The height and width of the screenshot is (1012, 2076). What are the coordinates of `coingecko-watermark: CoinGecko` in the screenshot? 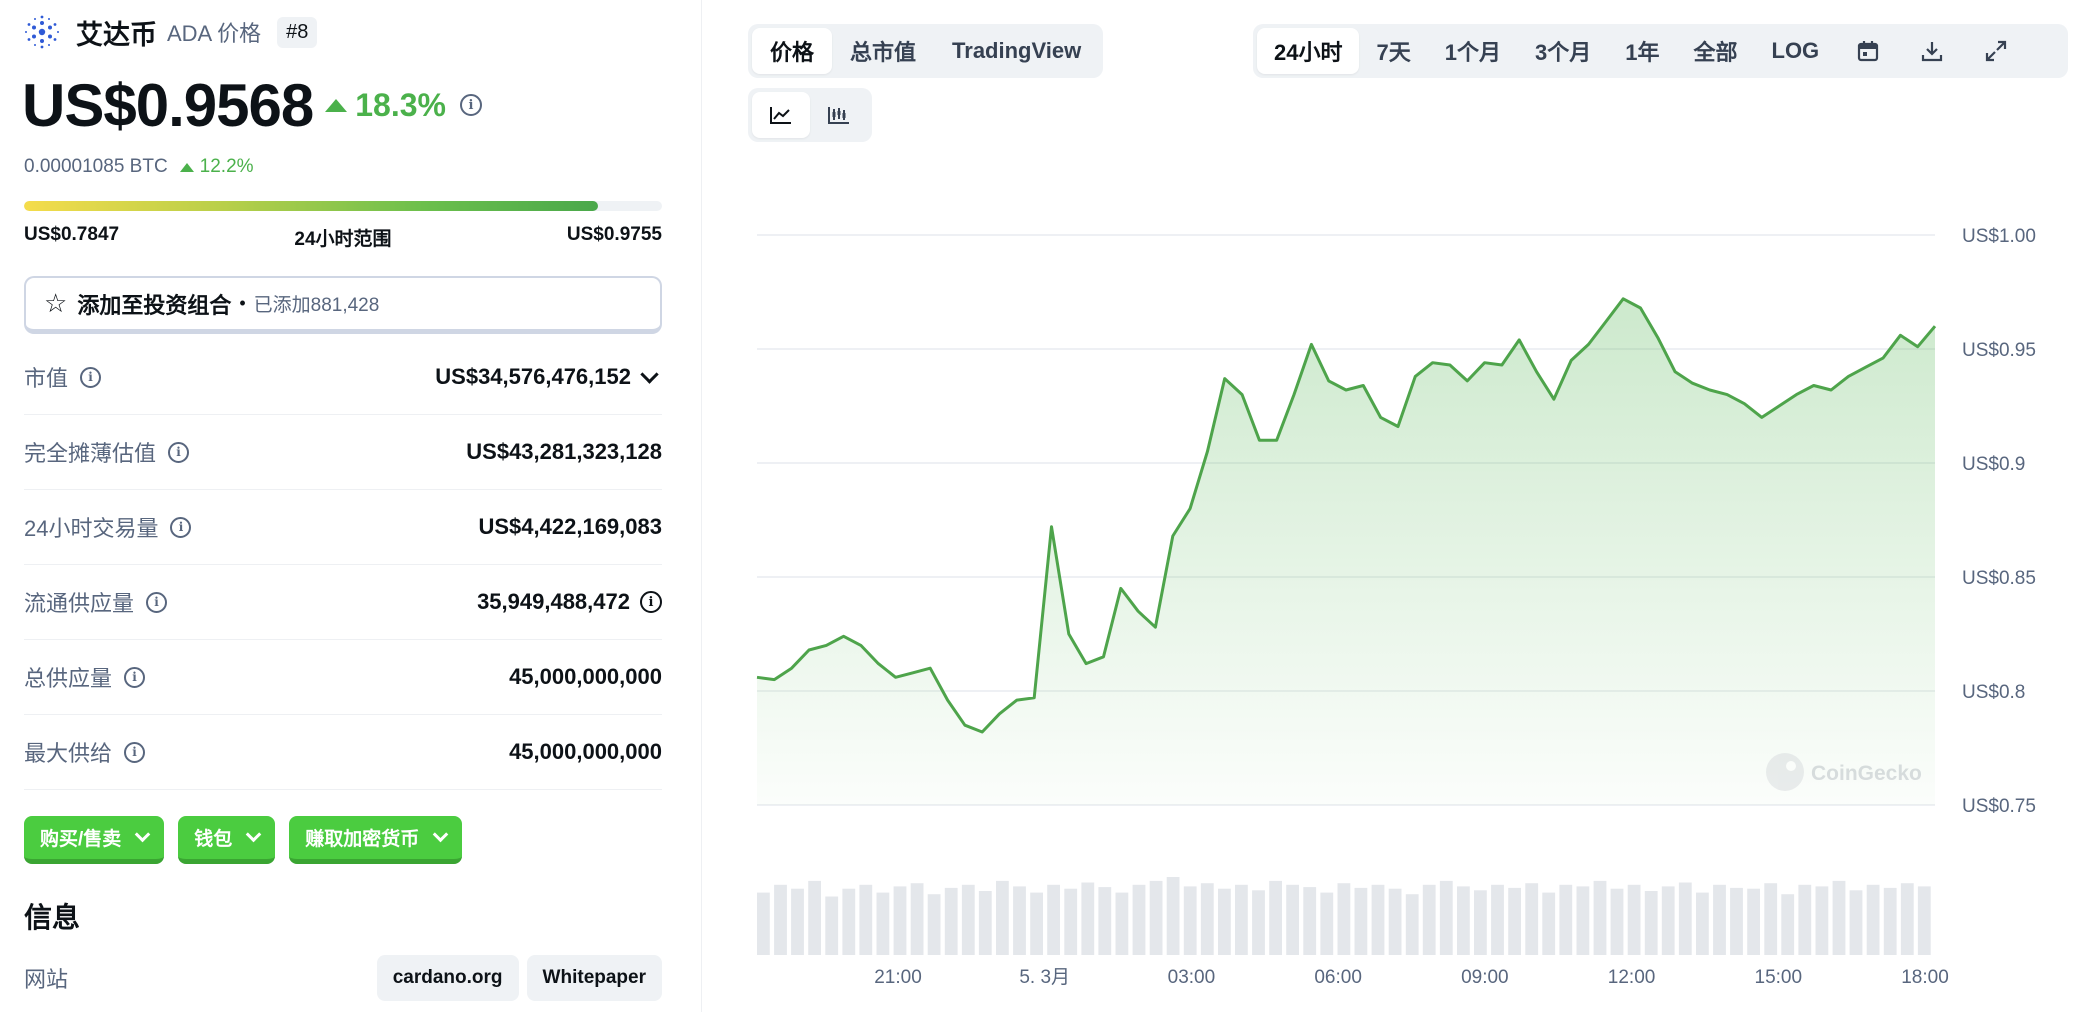 It's located at (1844, 772).